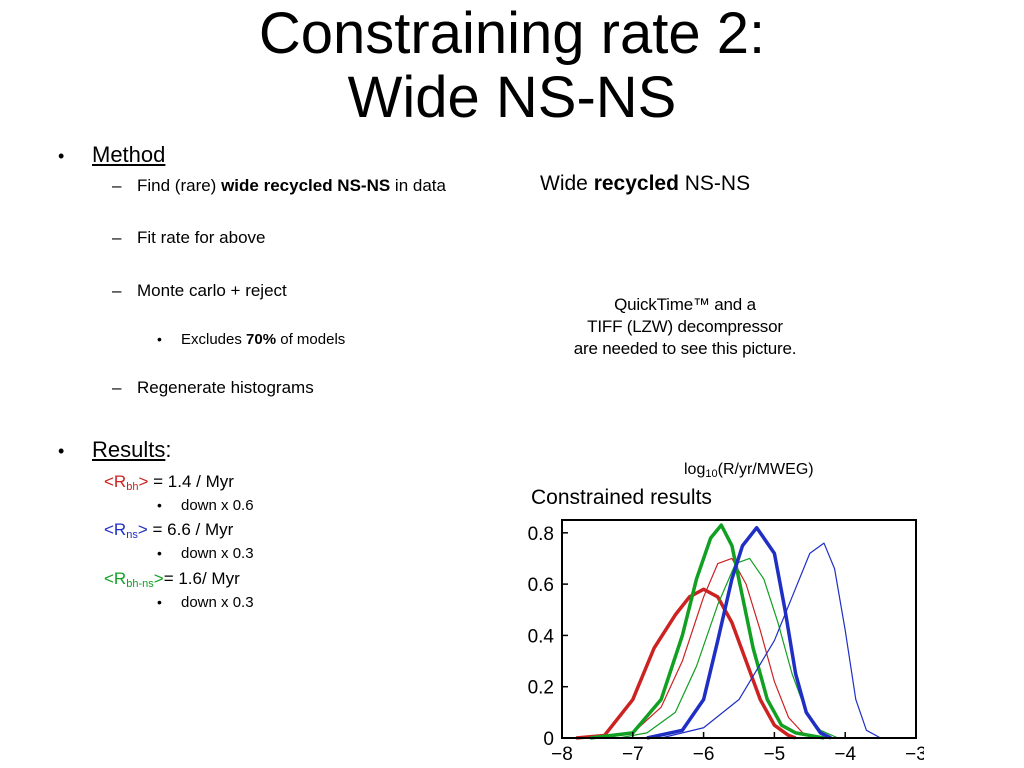 The height and width of the screenshot is (768, 1024). What do you see at coordinates (685, 304) in the screenshot?
I see `qt-line-1: QuickTime™ and a` at bounding box center [685, 304].